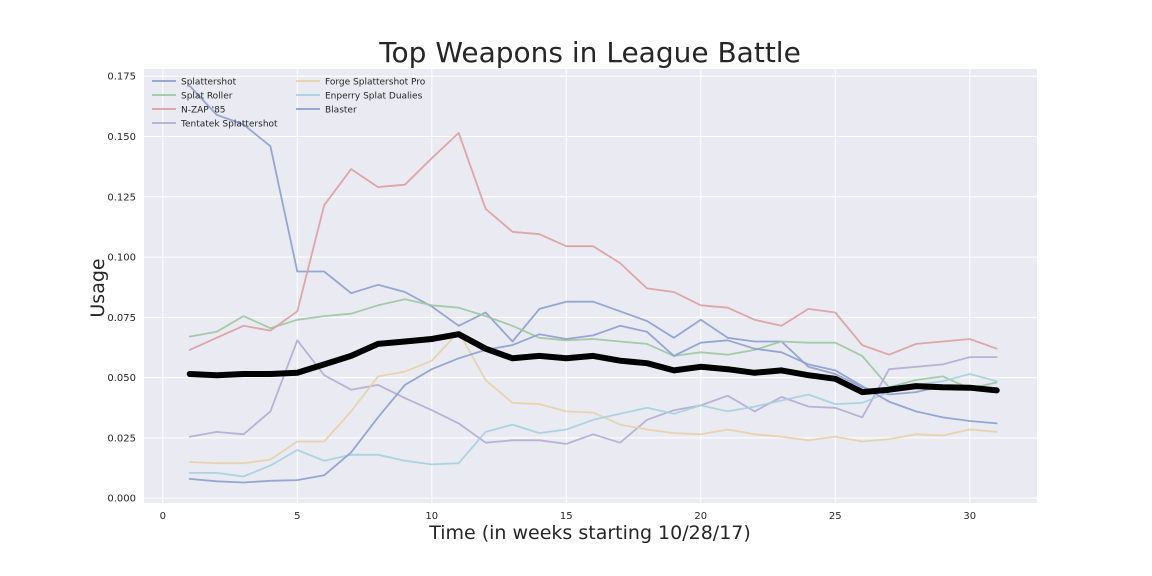 Image resolution: width=1152 pixels, height=576 pixels. I want to click on x-tick-label: 20, so click(700, 516).